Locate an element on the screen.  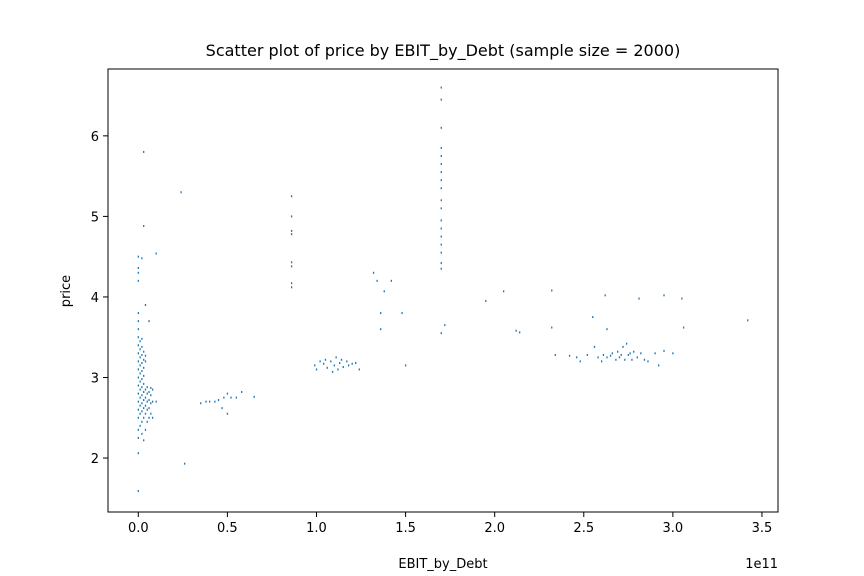
x-tick-label: 0.5 is located at coordinates (227, 528).